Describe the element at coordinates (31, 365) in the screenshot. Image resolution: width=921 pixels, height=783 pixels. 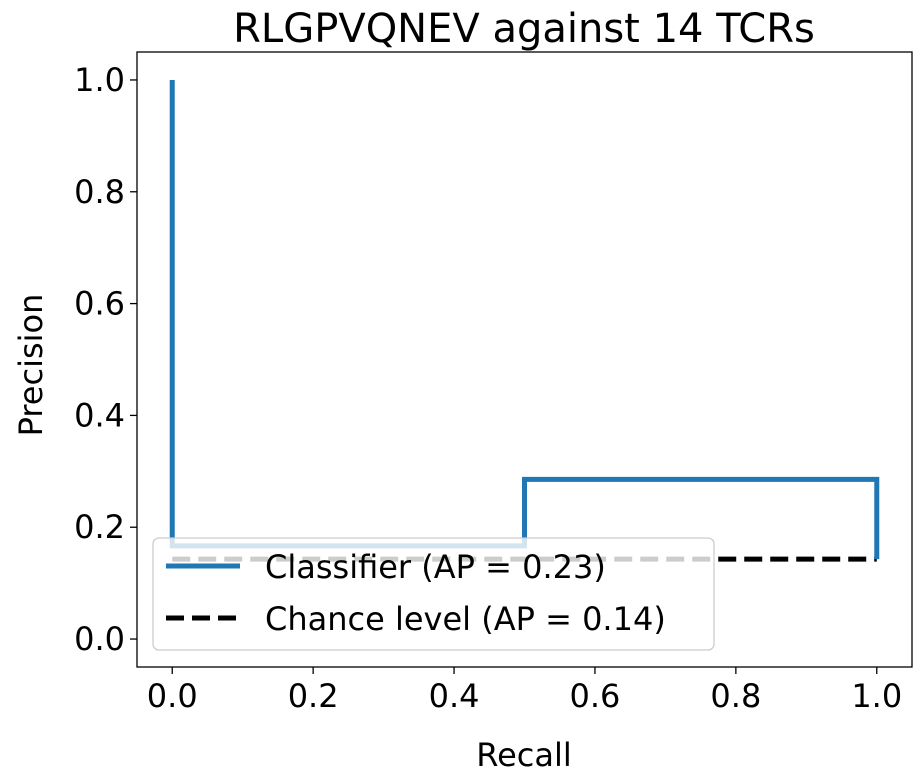
I see `y-axis-label: Precision` at that location.